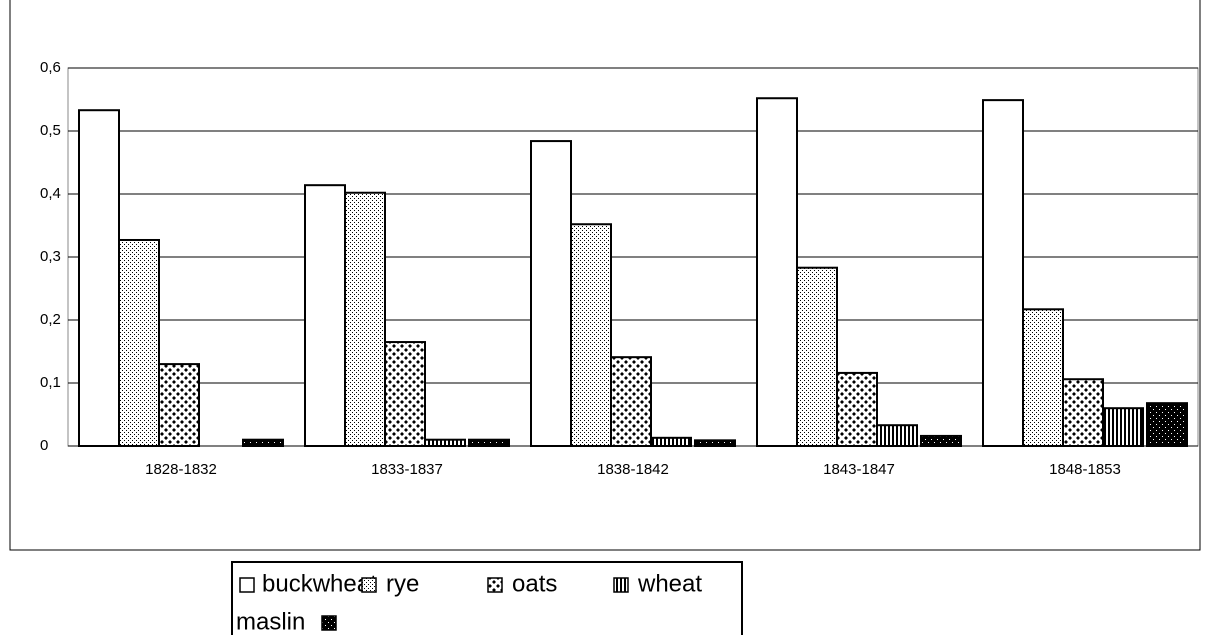  What do you see at coordinates (50, 319) in the screenshot?
I see `y-tick-label: 0,2` at bounding box center [50, 319].